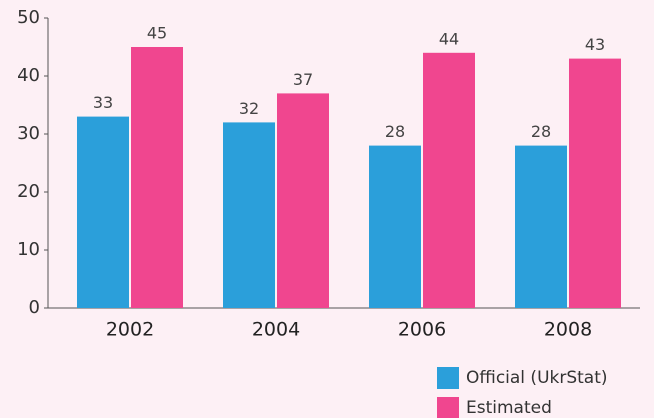 The height and width of the screenshot is (418, 654). Describe the element at coordinates (568, 330) in the screenshot. I see `x-tick-label: 2008` at that location.